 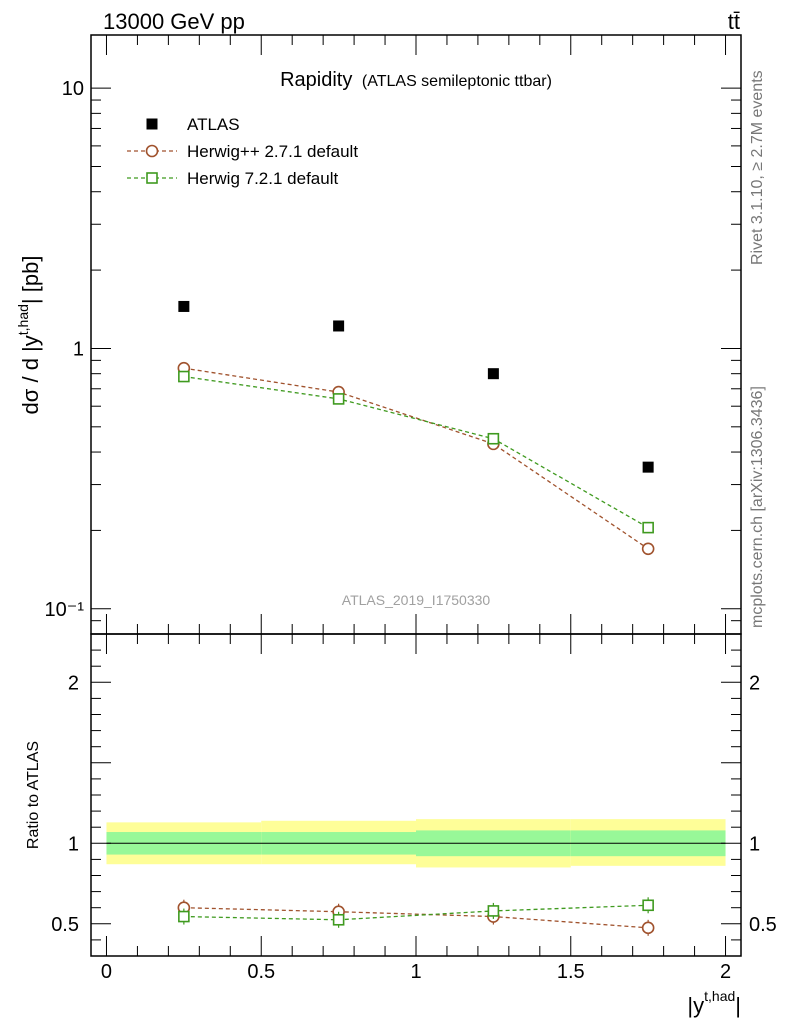 What do you see at coordinates (65, 349) in the screenshot?
I see `main-ytick-labels: 10⁻¹ 1 10` at bounding box center [65, 349].